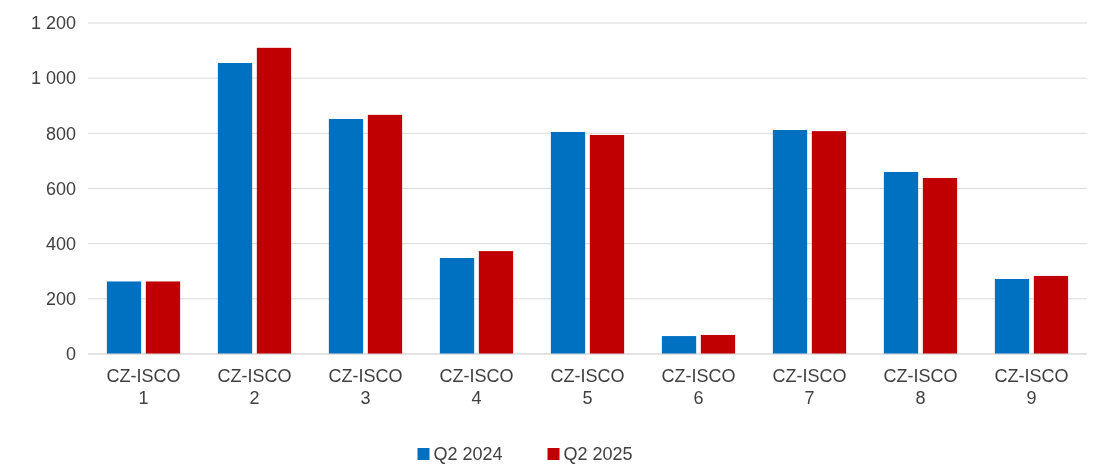 The width and height of the screenshot is (1095, 470). What do you see at coordinates (53, 78) in the screenshot?
I see `y-tick-label: 1 000` at bounding box center [53, 78].